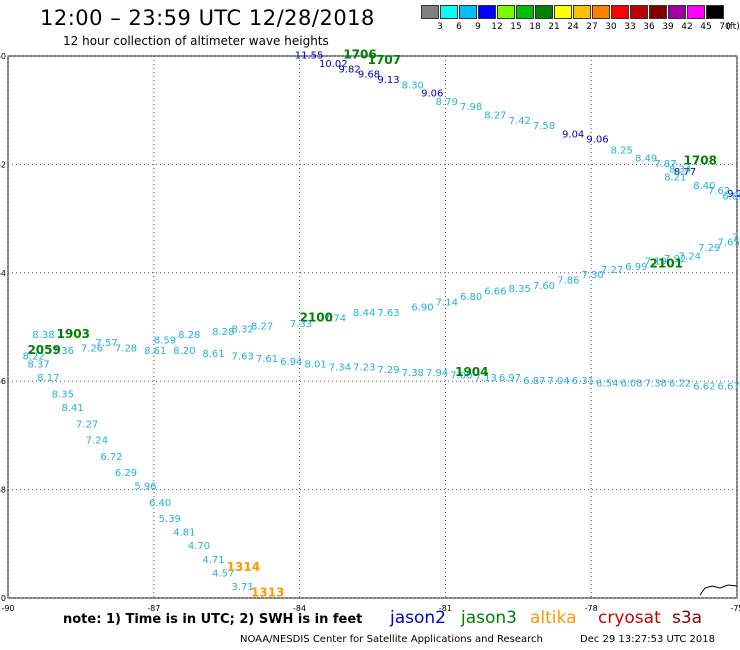 Image resolution: width=740 pixels, height=650 pixels. I want to click on longitude-label: -90, so click(7, 608).